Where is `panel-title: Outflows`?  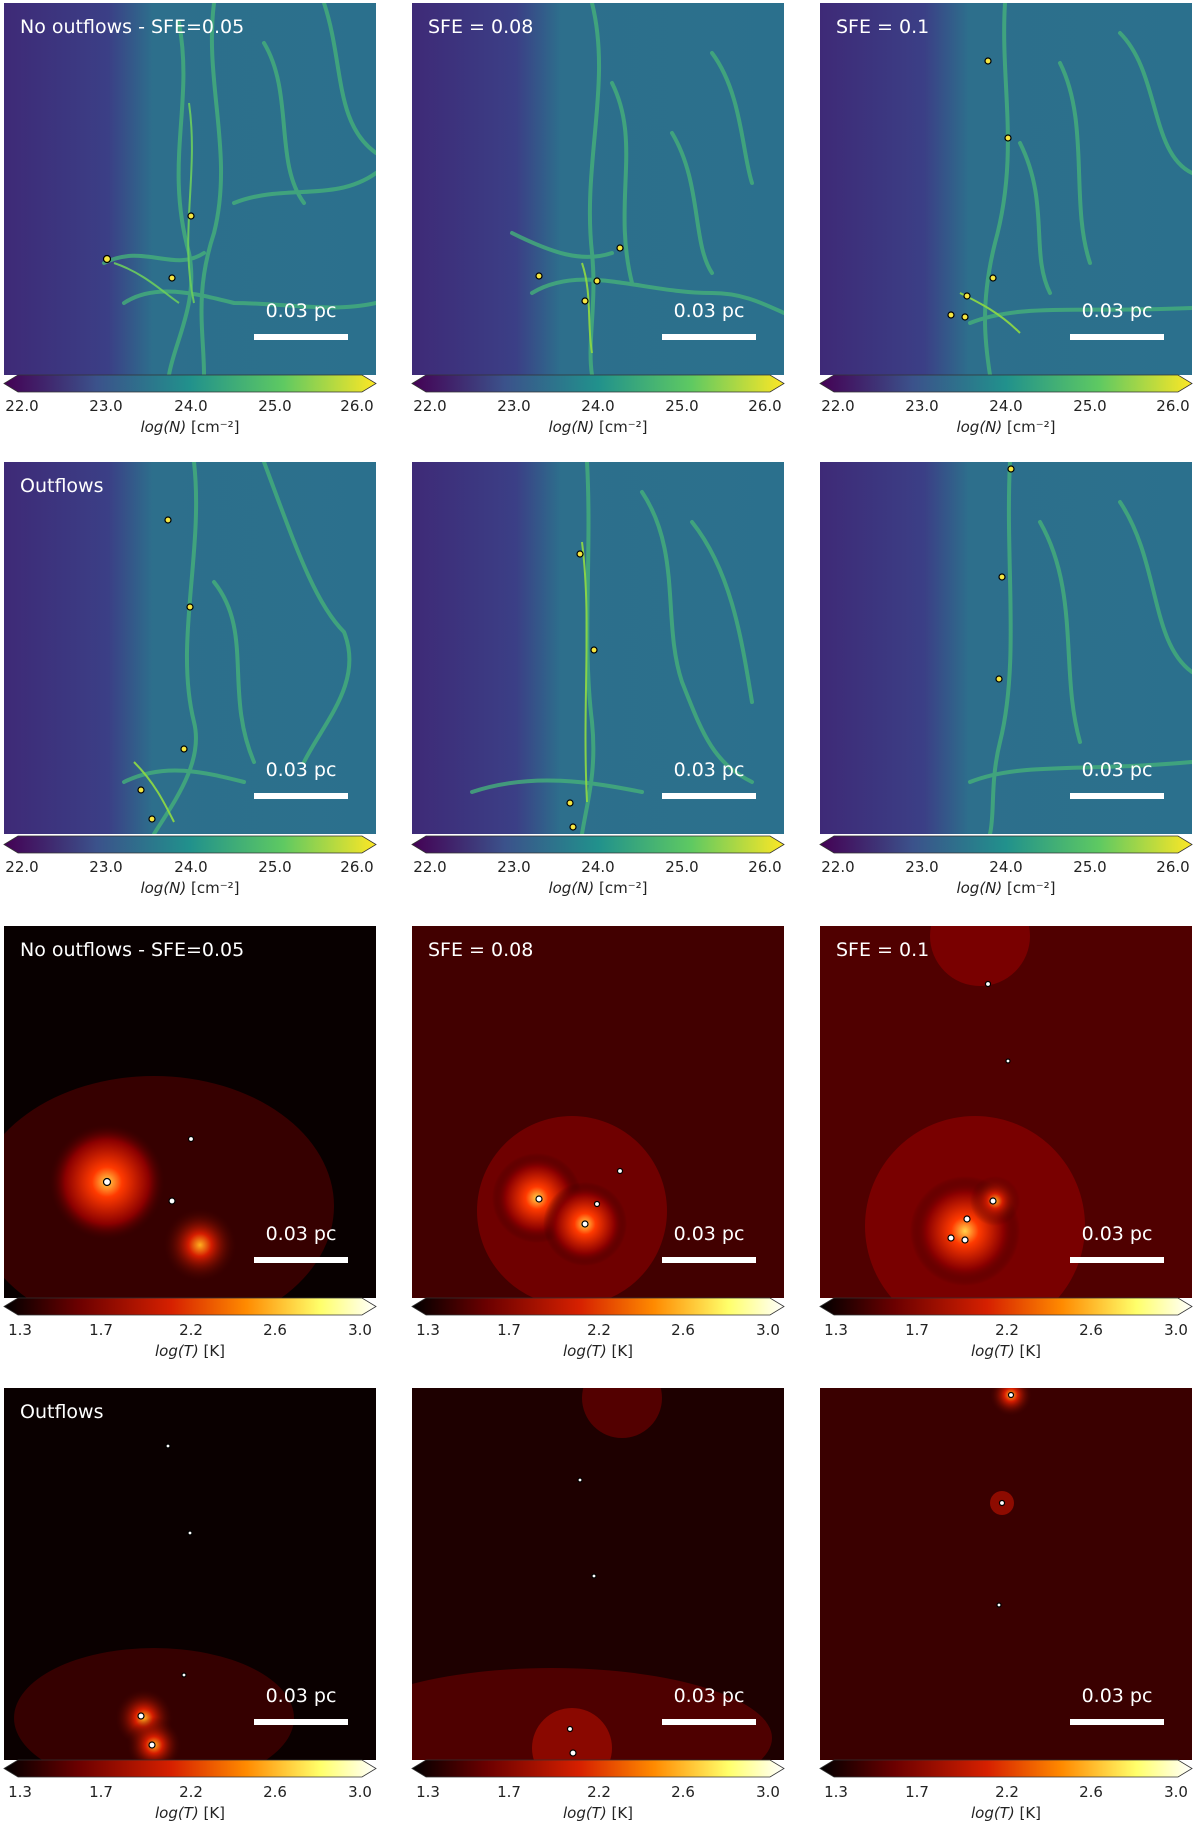
panel-title: Outflows is located at coordinates (62, 486).